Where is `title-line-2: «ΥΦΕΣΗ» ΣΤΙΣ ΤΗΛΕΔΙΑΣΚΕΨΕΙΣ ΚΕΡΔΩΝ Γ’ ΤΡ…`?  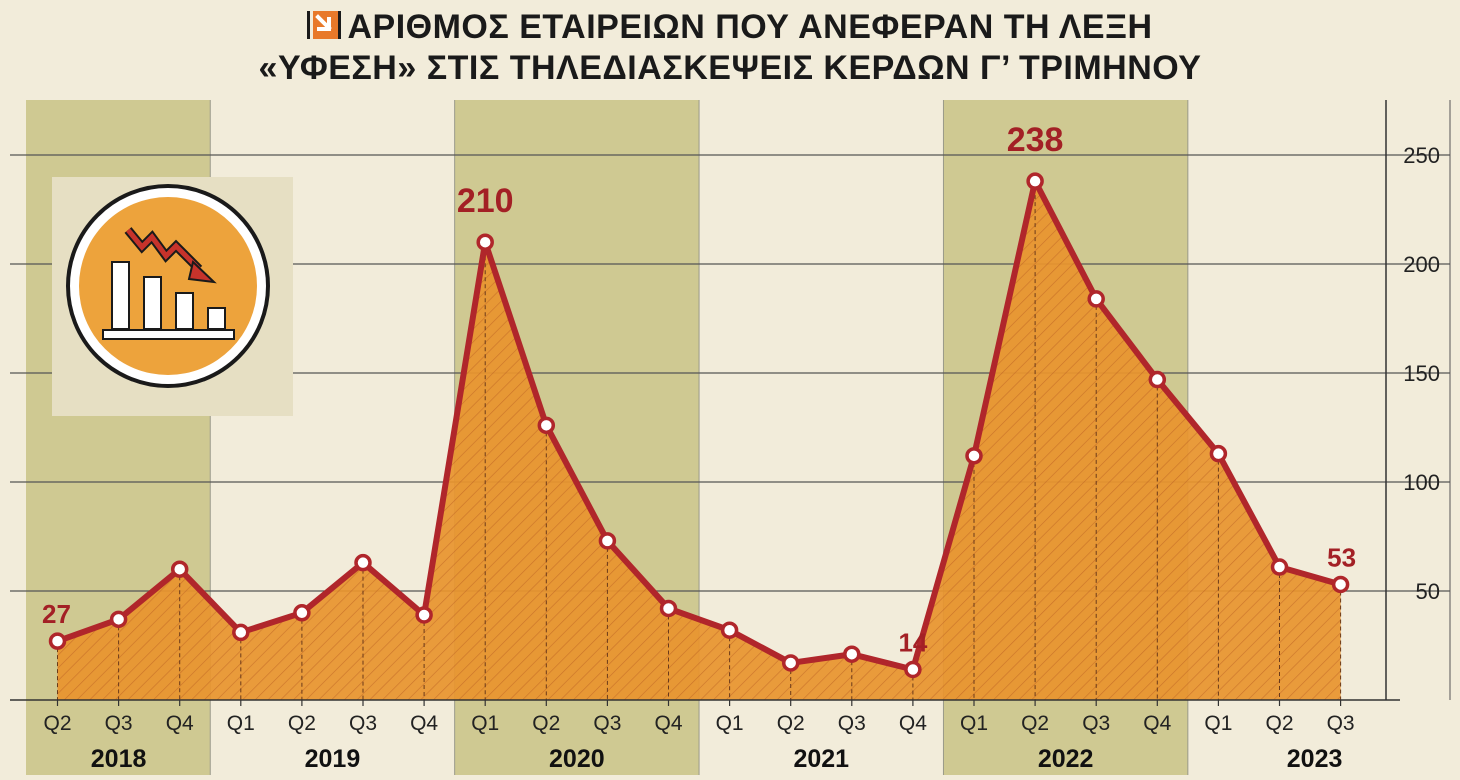 title-line-2: «ΥΦΕΣΗ» ΣΤΙΣ ΤΗΛΕΔΙΑΣΚΕΨΕΙΣ ΚΕΡΔΩΝ Γ’ ΤΡ… is located at coordinates (730, 68).